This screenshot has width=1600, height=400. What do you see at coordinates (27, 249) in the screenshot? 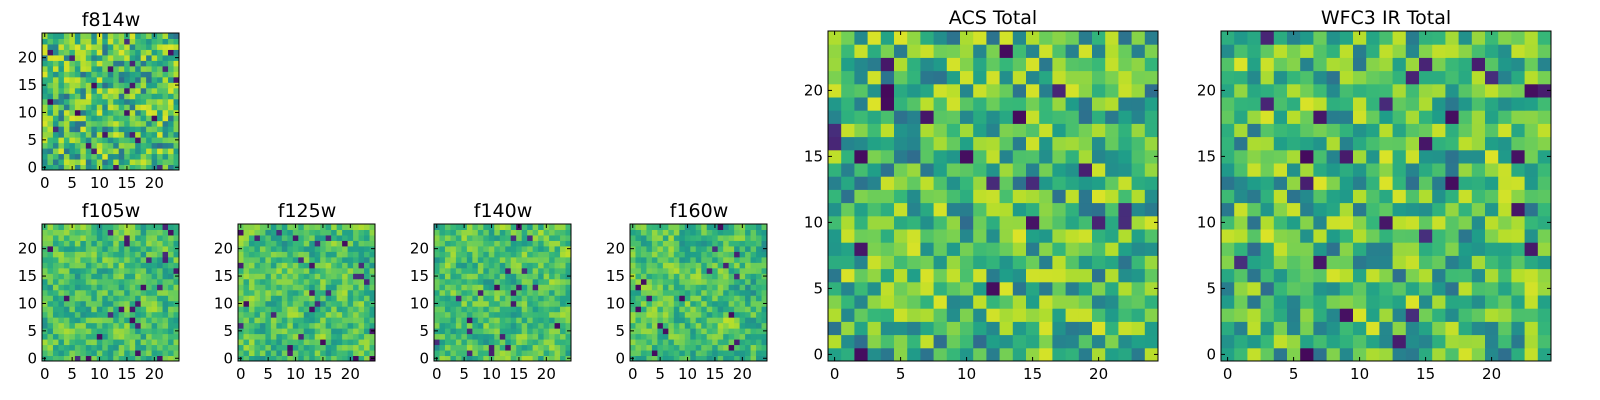
I see `y-tick-label: 20` at bounding box center [27, 249].